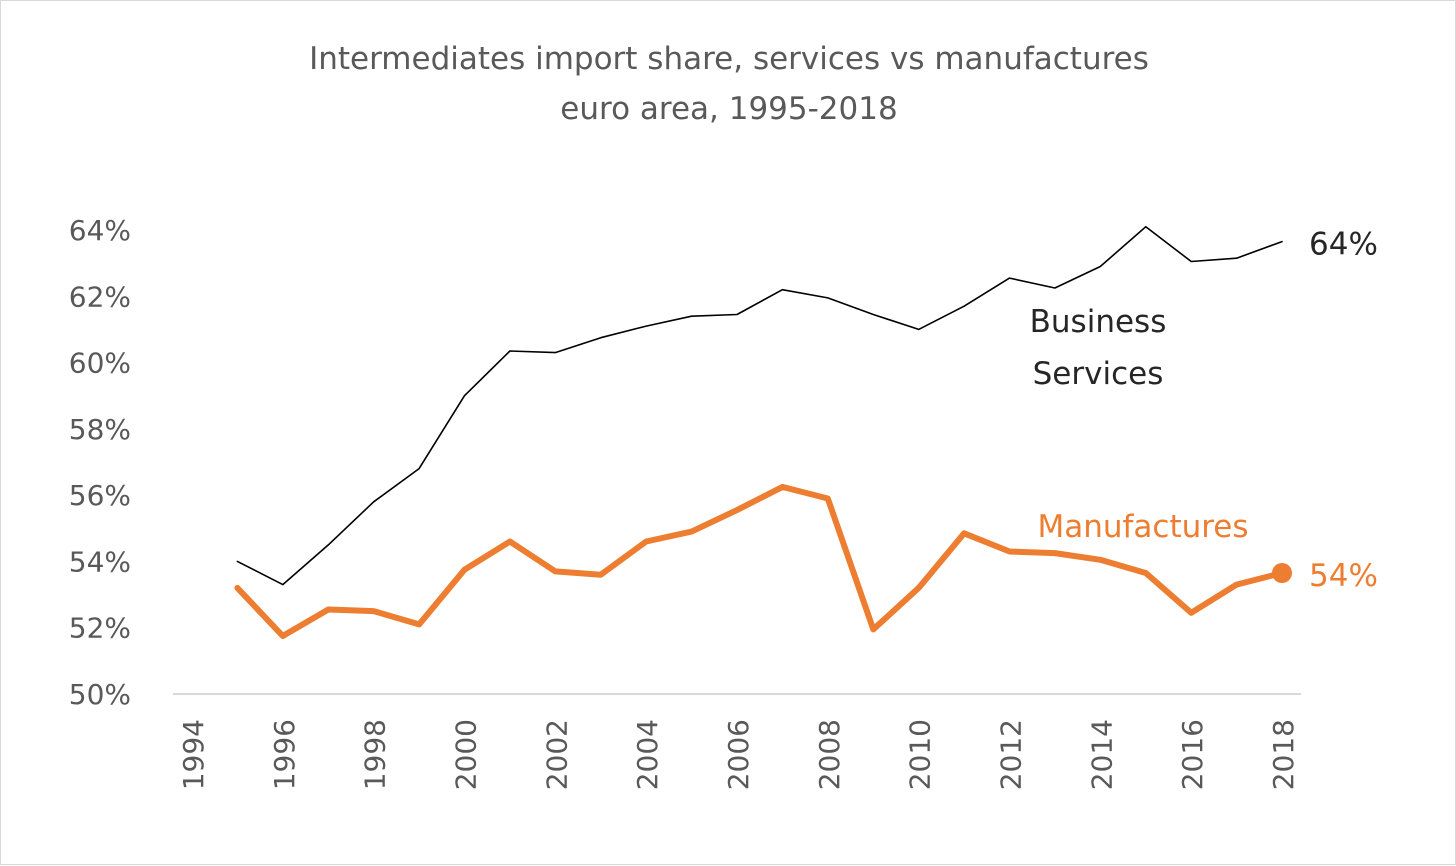  Describe the element at coordinates (100, 363) in the screenshot. I see `y-tick-label: 60%` at that location.